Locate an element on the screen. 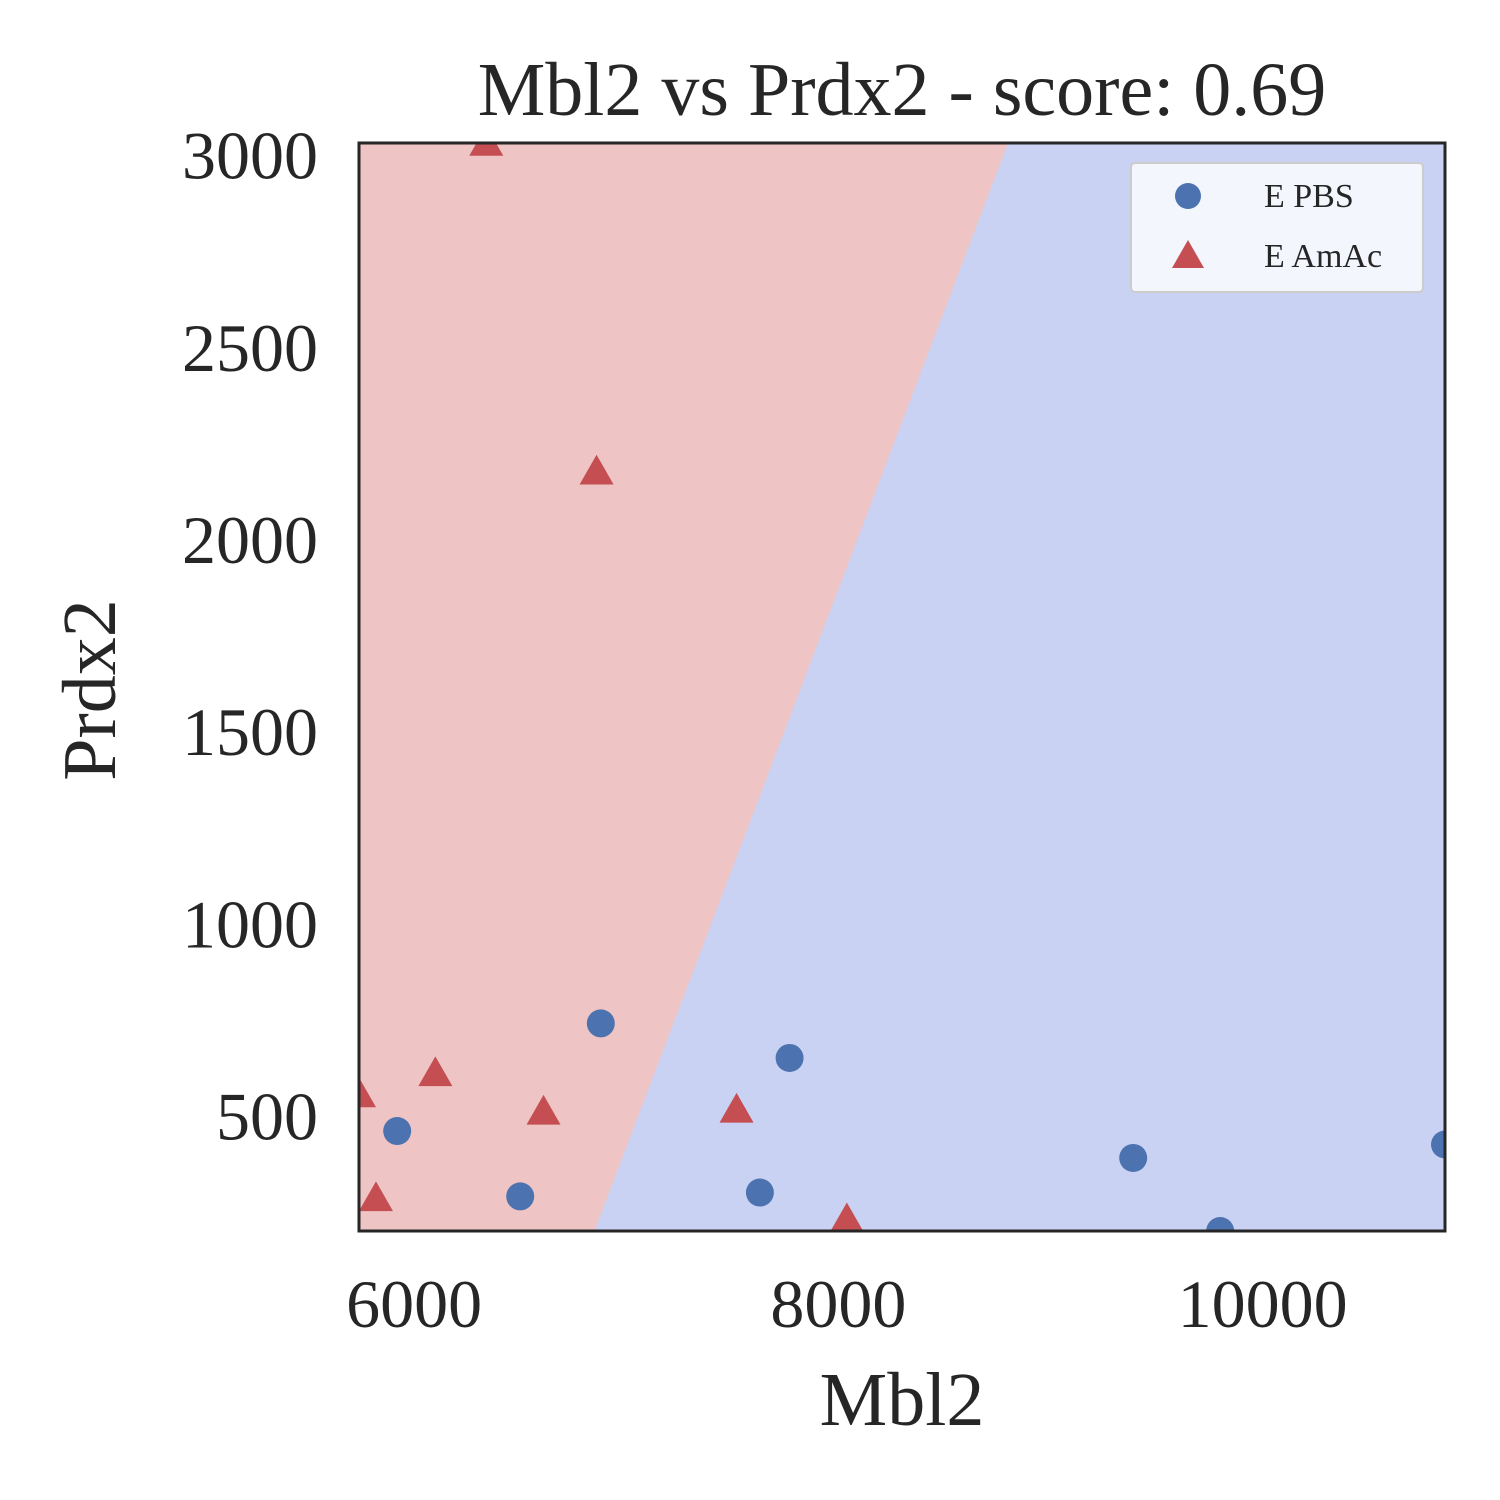 The width and height of the screenshot is (1500, 1500). y-axis-label: Prdx2 is located at coordinates (90, 690).